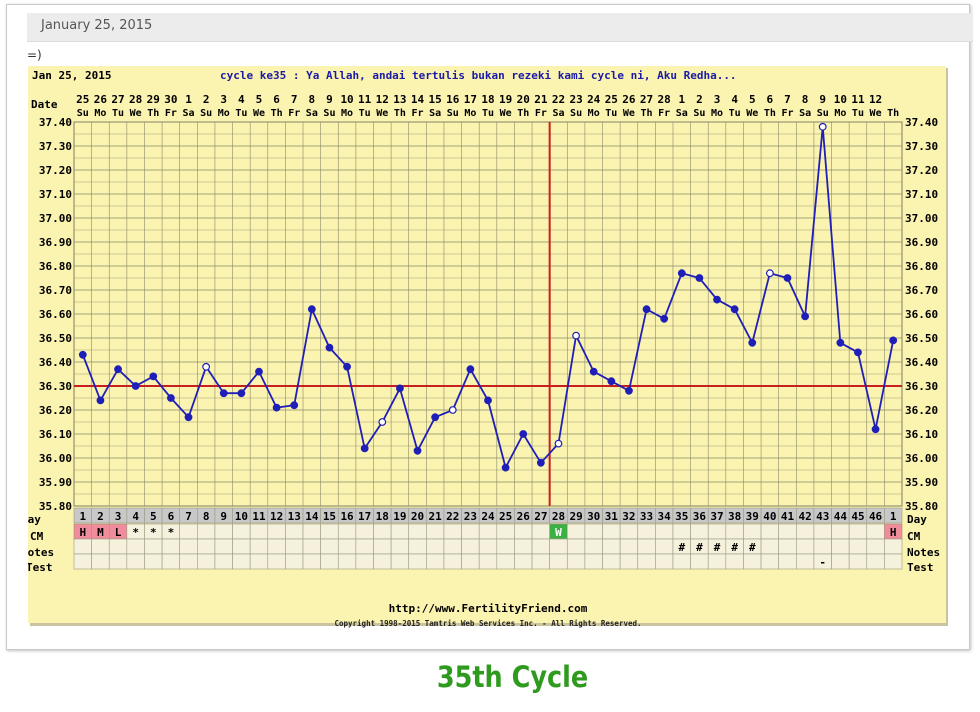 Image resolution: width=980 pixels, height=712 pixels. What do you see at coordinates (681, 516) in the screenshot?
I see `day-number-label: 35` at bounding box center [681, 516].